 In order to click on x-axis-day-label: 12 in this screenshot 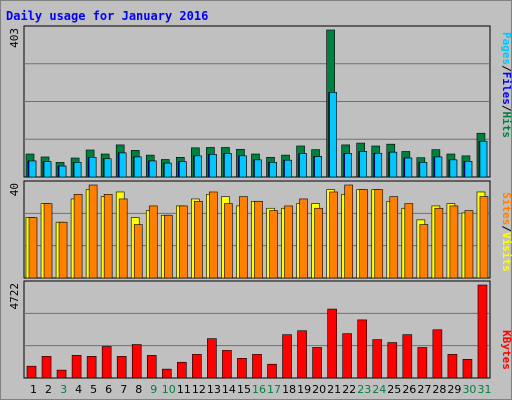, I will do `click(199, 389)`.